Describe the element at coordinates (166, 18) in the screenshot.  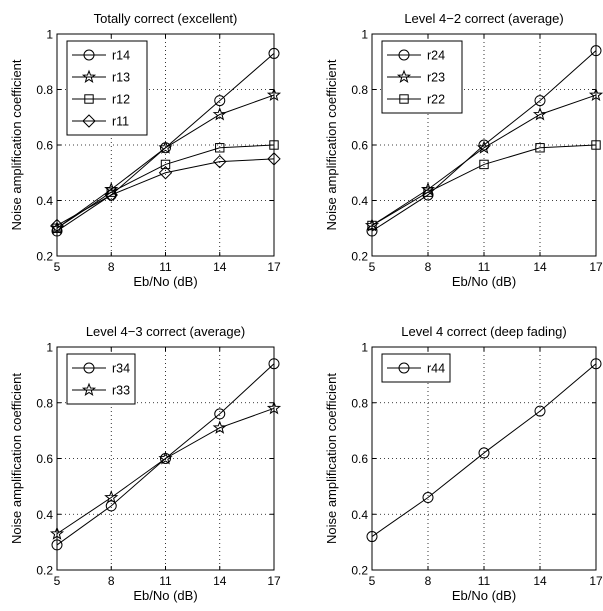
I see `chart-title: Totally correct (excellent)` at that location.